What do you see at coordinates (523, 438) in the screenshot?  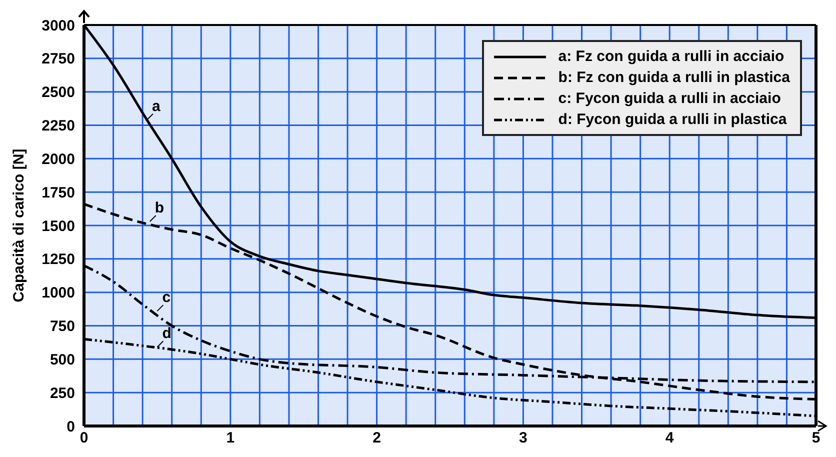 I see `x-tick-label: 3` at bounding box center [523, 438].